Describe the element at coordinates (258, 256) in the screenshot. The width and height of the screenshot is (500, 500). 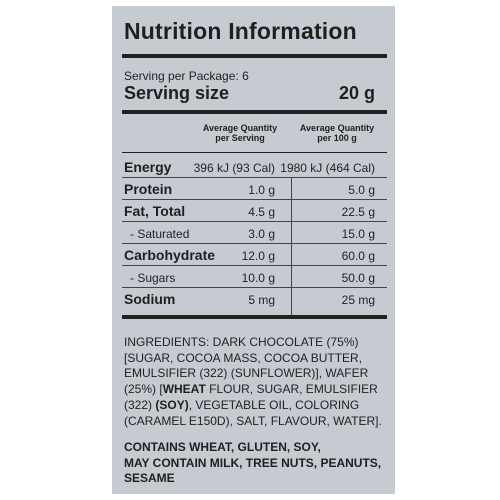
I see `per-serving-value: 12.0 g` at that location.